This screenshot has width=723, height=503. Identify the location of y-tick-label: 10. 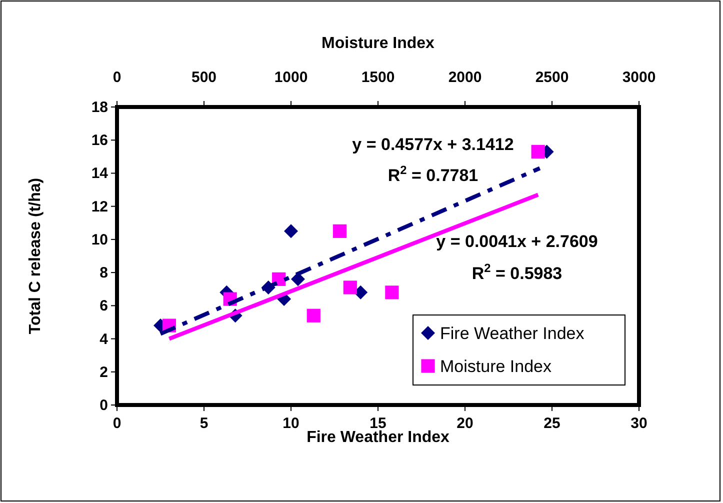
(99, 239).